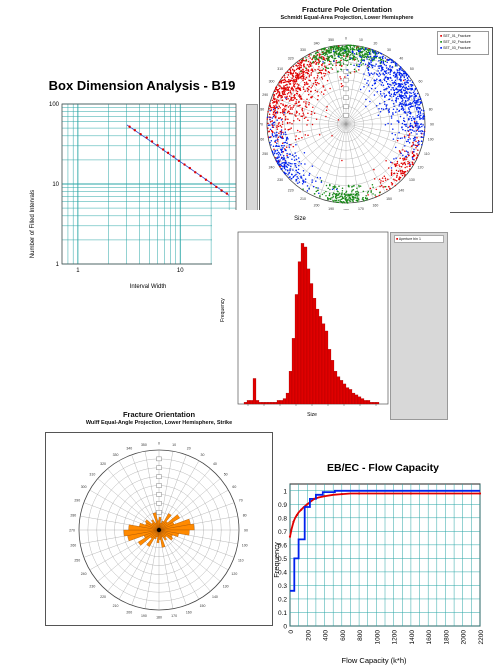  What do you see at coordinates (184, 164) in the screenshot?
I see `data-point` at bounding box center [184, 164].